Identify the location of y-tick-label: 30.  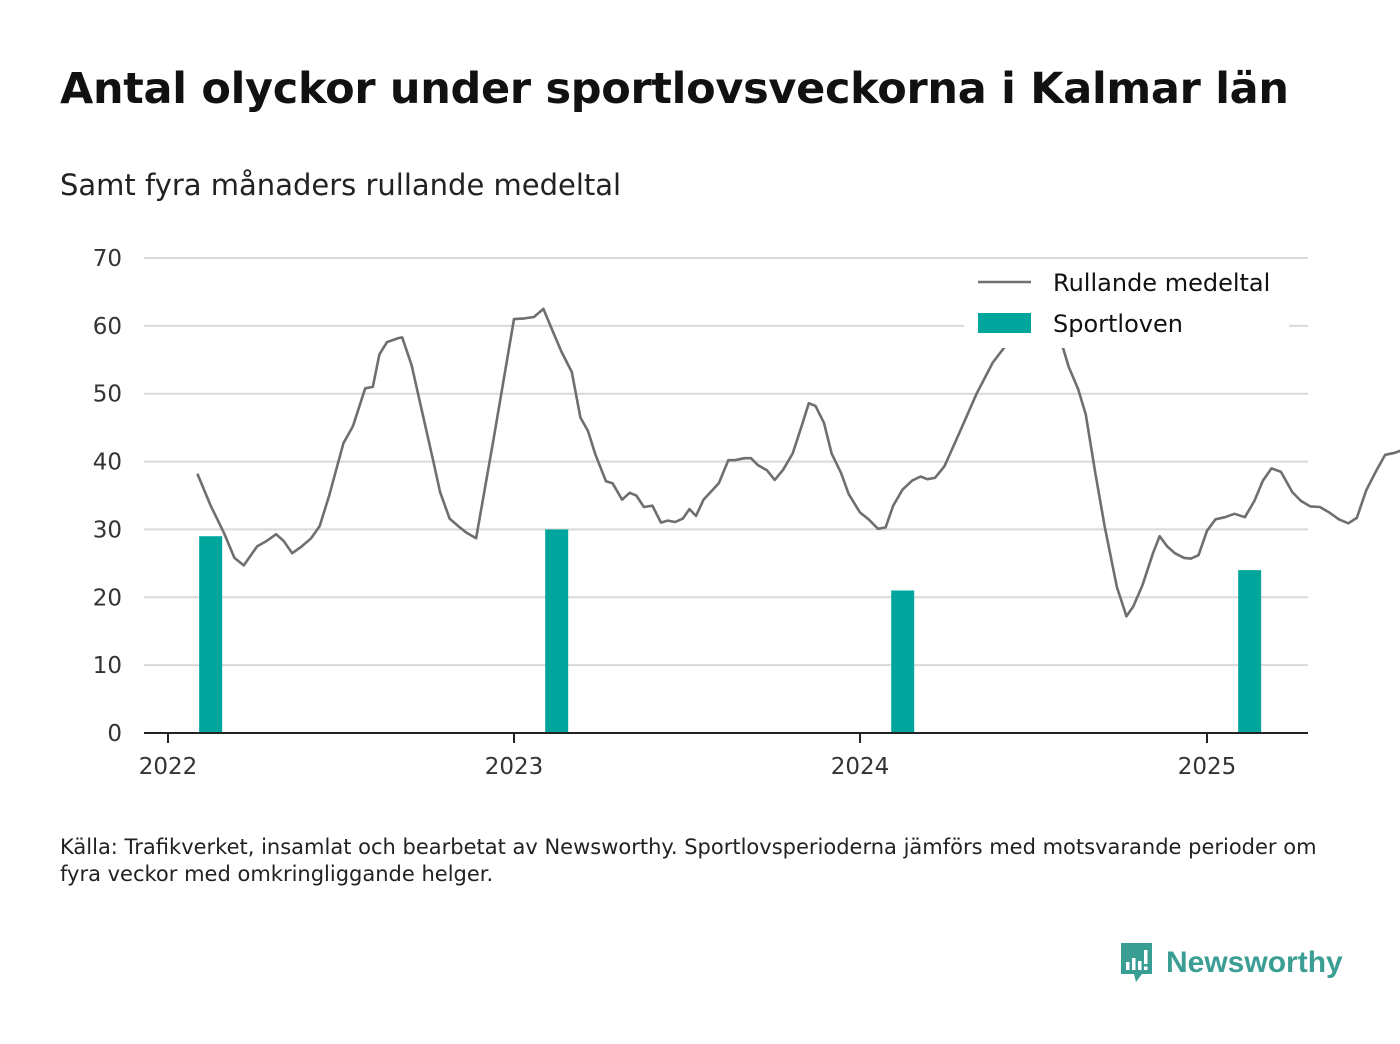
(107, 530).